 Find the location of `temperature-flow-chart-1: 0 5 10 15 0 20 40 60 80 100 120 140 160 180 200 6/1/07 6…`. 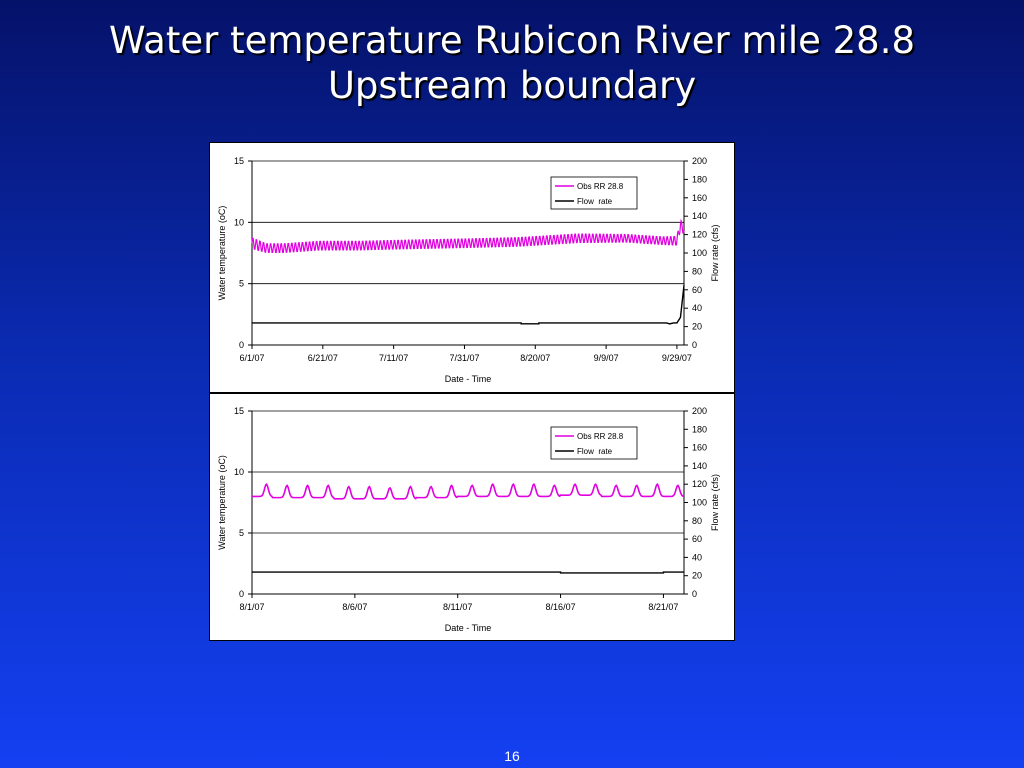

temperature-flow-chart-1: 0 5 10 15 0 20 40 60 80 100 120 140 160 180 200 6/1/07 6… is located at coordinates (468, 270).